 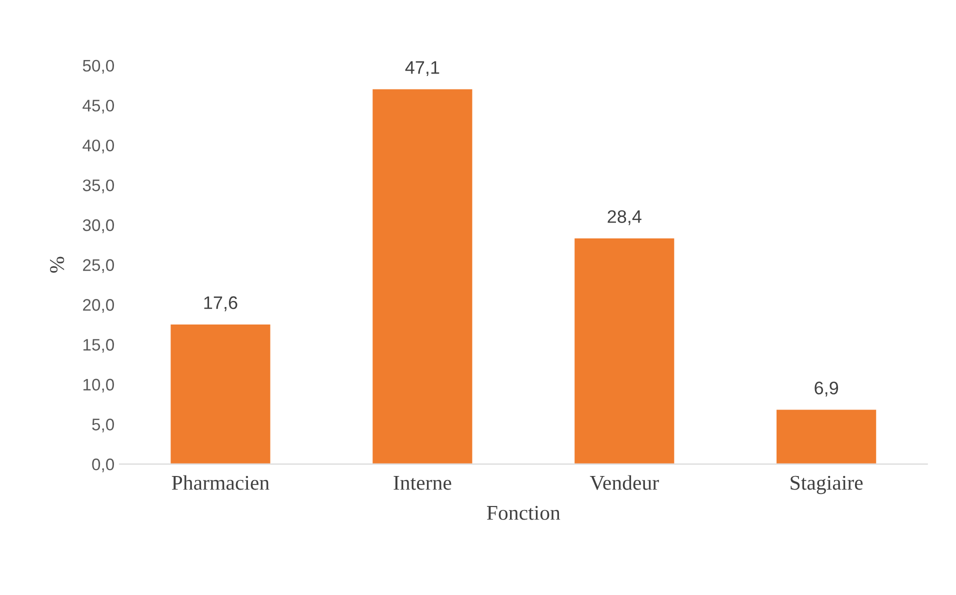 What do you see at coordinates (221, 304) in the screenshot?
I see `data-label: 17,6` at bounding box center [221, 304].